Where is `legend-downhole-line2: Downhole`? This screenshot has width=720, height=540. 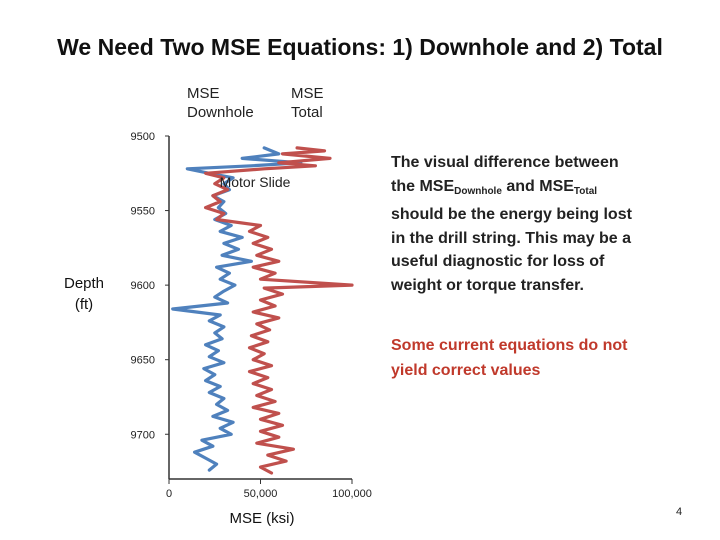 legend-downhole-line2: Downhole is located at coordinates (220, 112).